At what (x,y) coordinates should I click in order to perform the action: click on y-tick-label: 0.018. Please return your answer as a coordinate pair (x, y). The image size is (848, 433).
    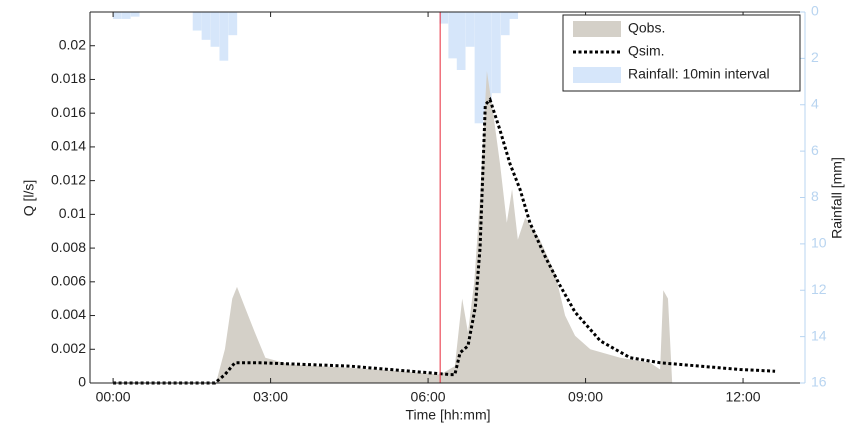
    Looking at the image, I should click on (68, 78).